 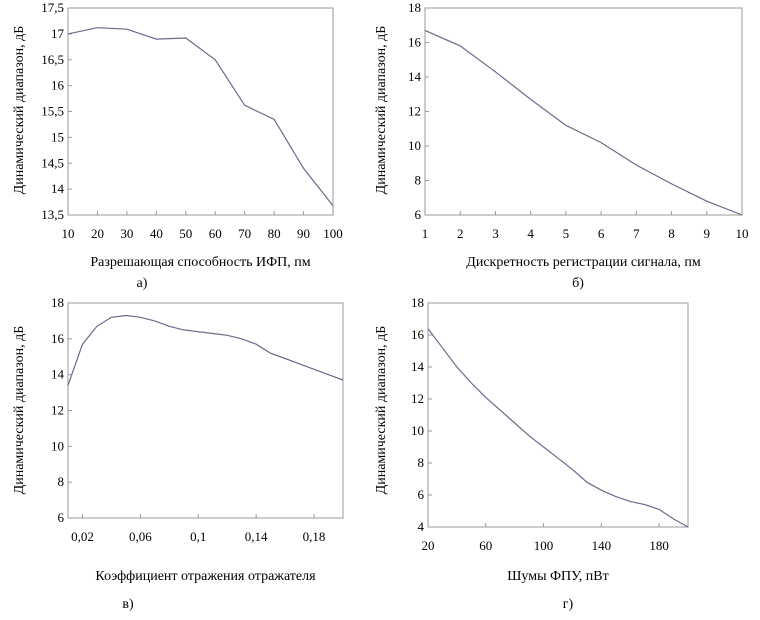 I want to click on panel-label: г), so click(x=568, y=604).